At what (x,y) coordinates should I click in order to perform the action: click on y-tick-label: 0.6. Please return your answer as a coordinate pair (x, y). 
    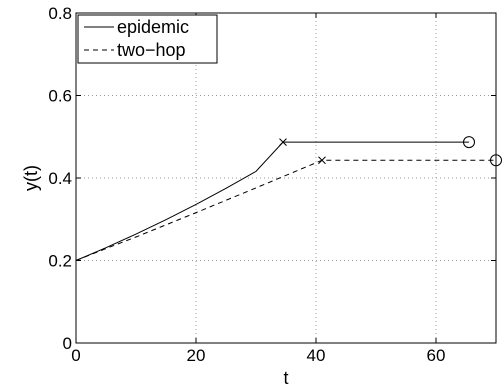
    Looking at the image, I should click on (60, 96).